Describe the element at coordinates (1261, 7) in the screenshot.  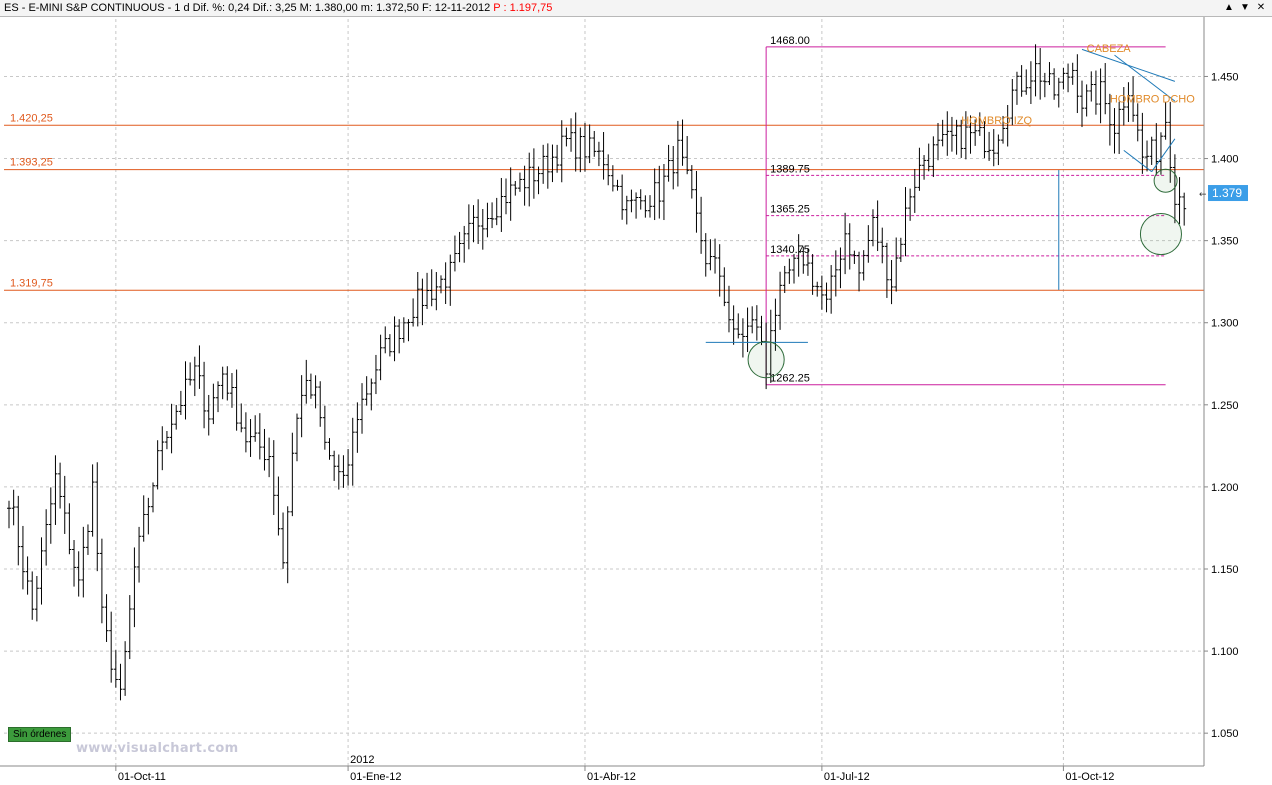
I see `close-button: ✕` at that location.